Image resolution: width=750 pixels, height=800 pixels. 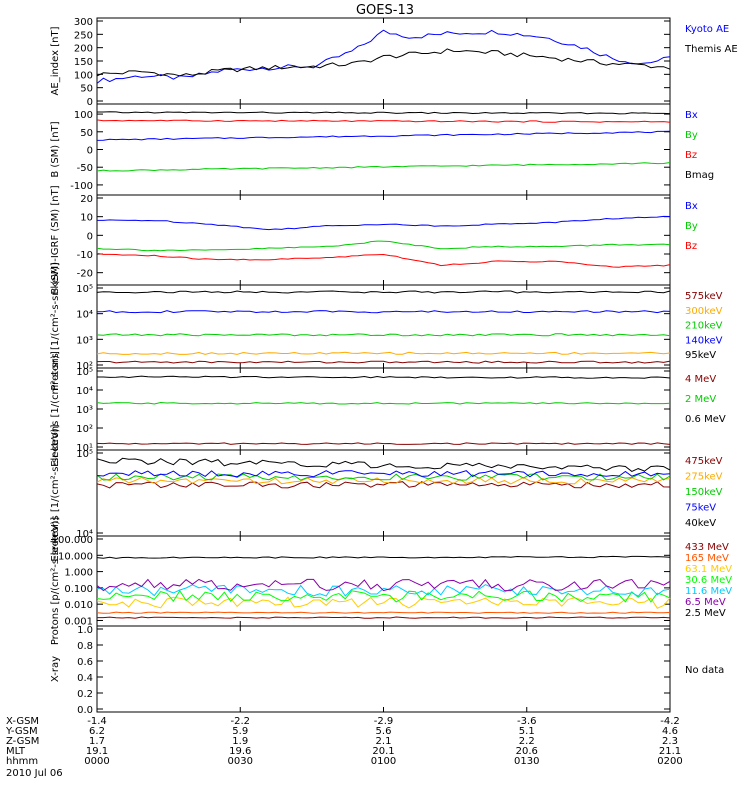 I want to click on y-tick-label: -20, so click(x=85, y=274).